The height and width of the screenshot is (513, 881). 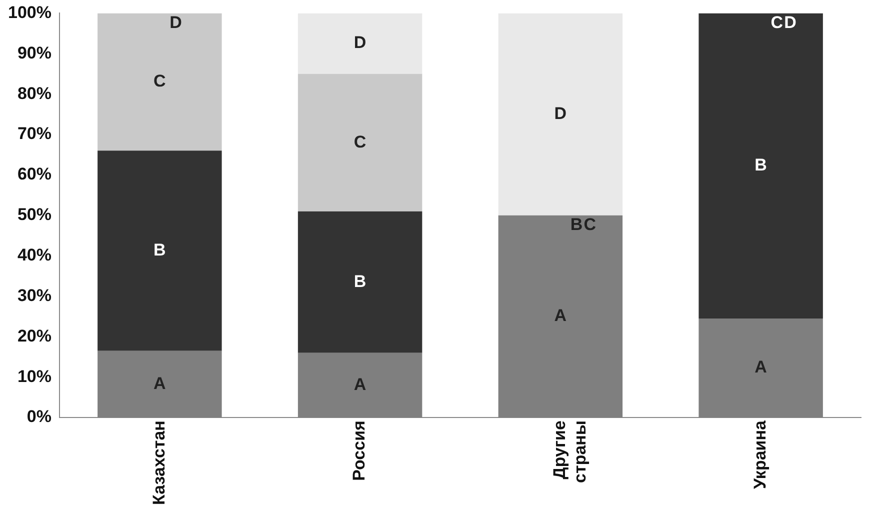 I want to click on y-tick-label: 90%, so click(x=34, y=52).